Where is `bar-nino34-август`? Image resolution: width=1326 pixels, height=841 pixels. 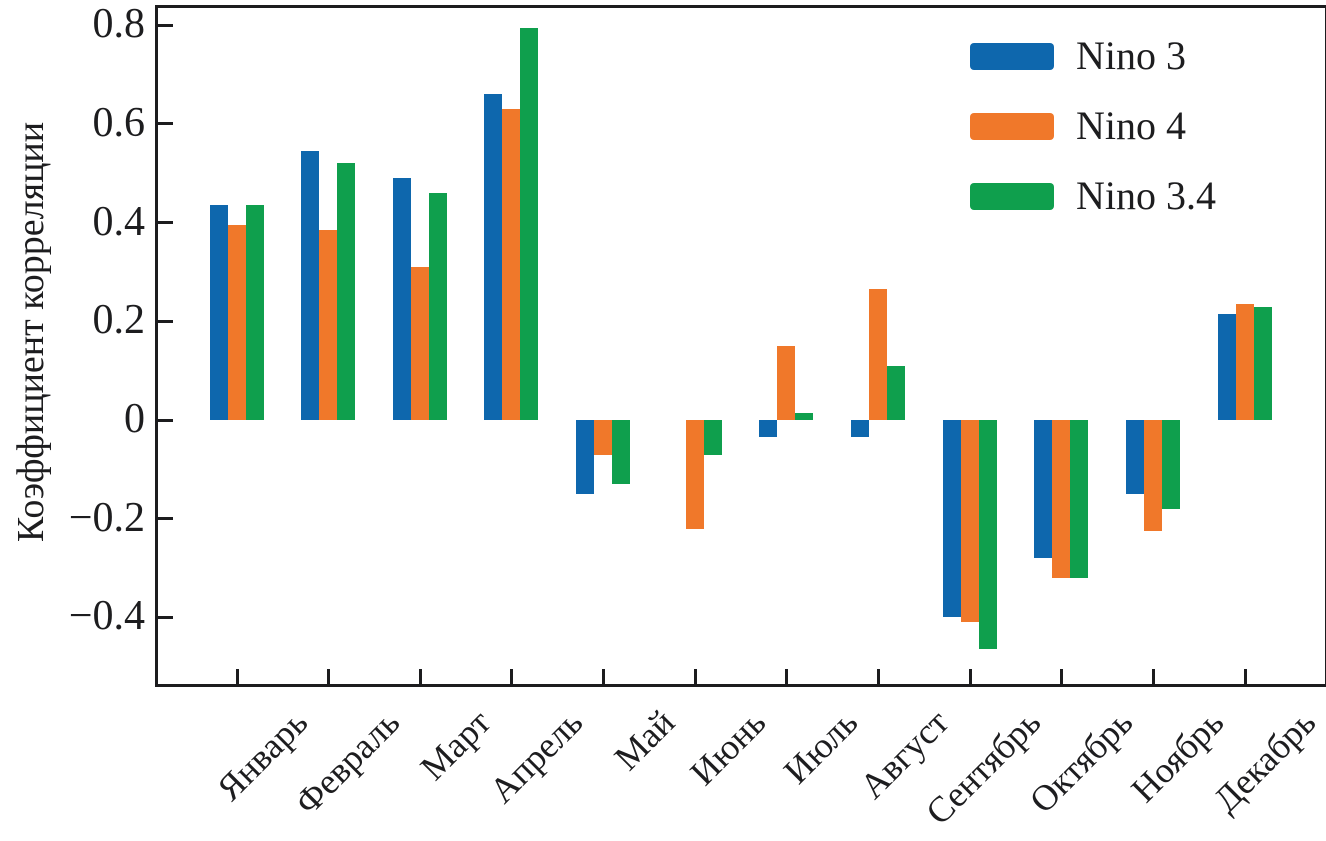 bar-nino34-август is located at coordinates (895, 392).